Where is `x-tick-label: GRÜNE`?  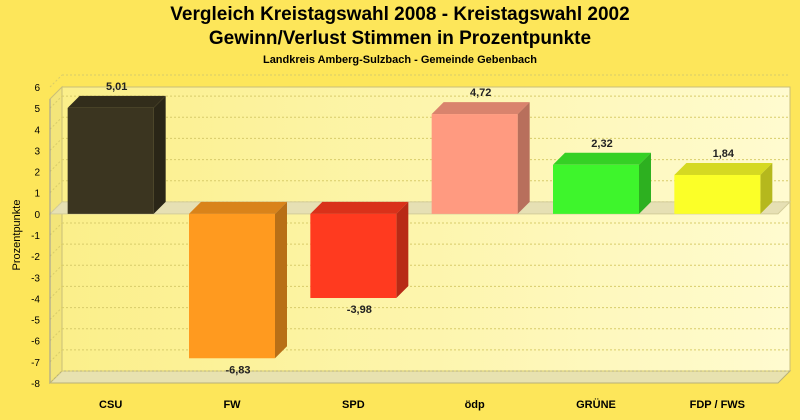
x-tick-label: GRÜNE is located at coordinates (596, 404).